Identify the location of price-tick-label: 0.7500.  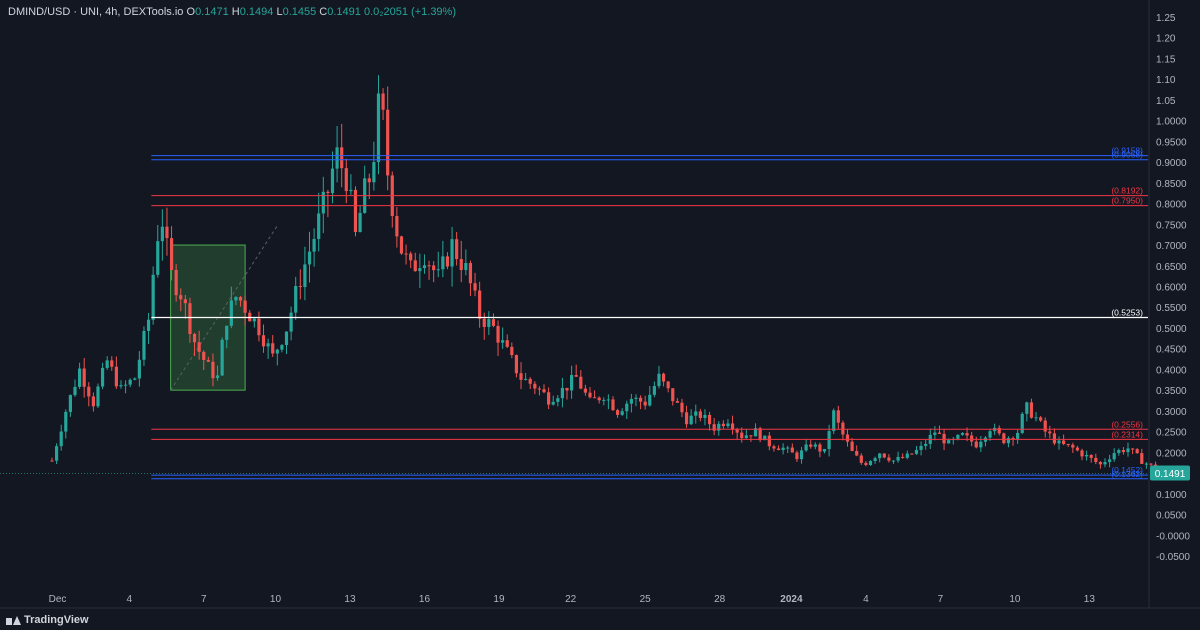
(1171, 225).